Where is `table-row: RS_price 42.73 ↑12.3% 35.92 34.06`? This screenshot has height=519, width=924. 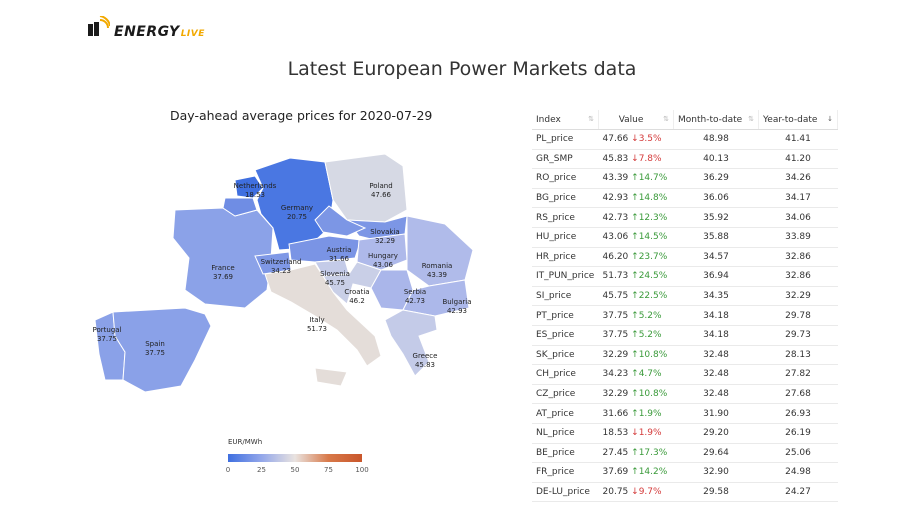 table-row: RS_price 42.73 ↑12.3% 35.92 34.06 is located at coordinates (685, 217).